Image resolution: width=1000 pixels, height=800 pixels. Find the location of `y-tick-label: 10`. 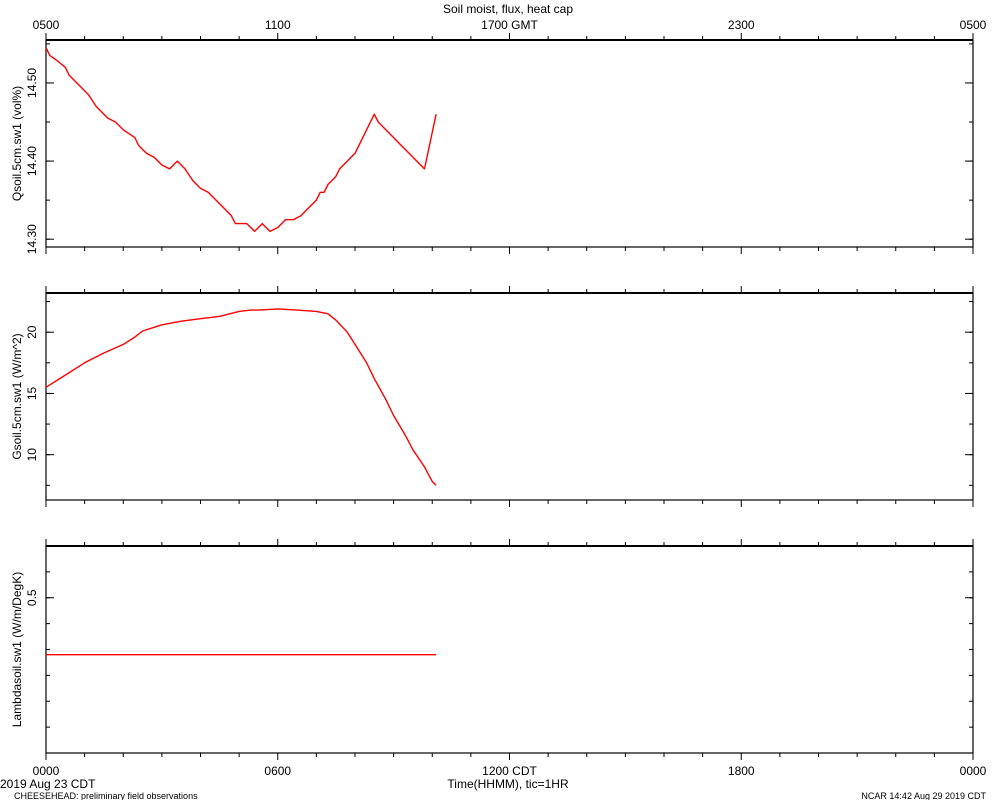

y-tick-label: 10 is located at coordinates (32, 455).